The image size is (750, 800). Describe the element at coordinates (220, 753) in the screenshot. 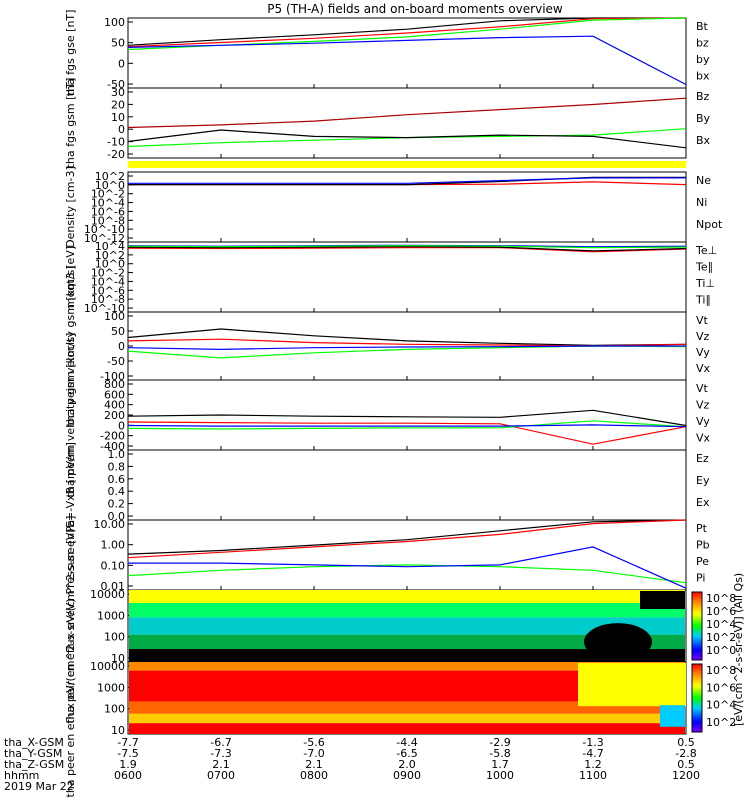

I see `x-row-value: -7.3` at that location.